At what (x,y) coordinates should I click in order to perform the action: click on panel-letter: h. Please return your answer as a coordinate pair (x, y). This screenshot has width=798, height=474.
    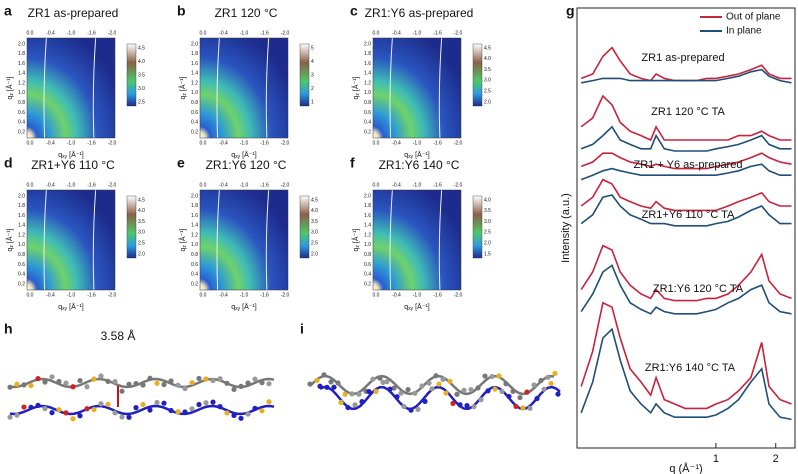
    Looking at the image, I should click on (8, 329).